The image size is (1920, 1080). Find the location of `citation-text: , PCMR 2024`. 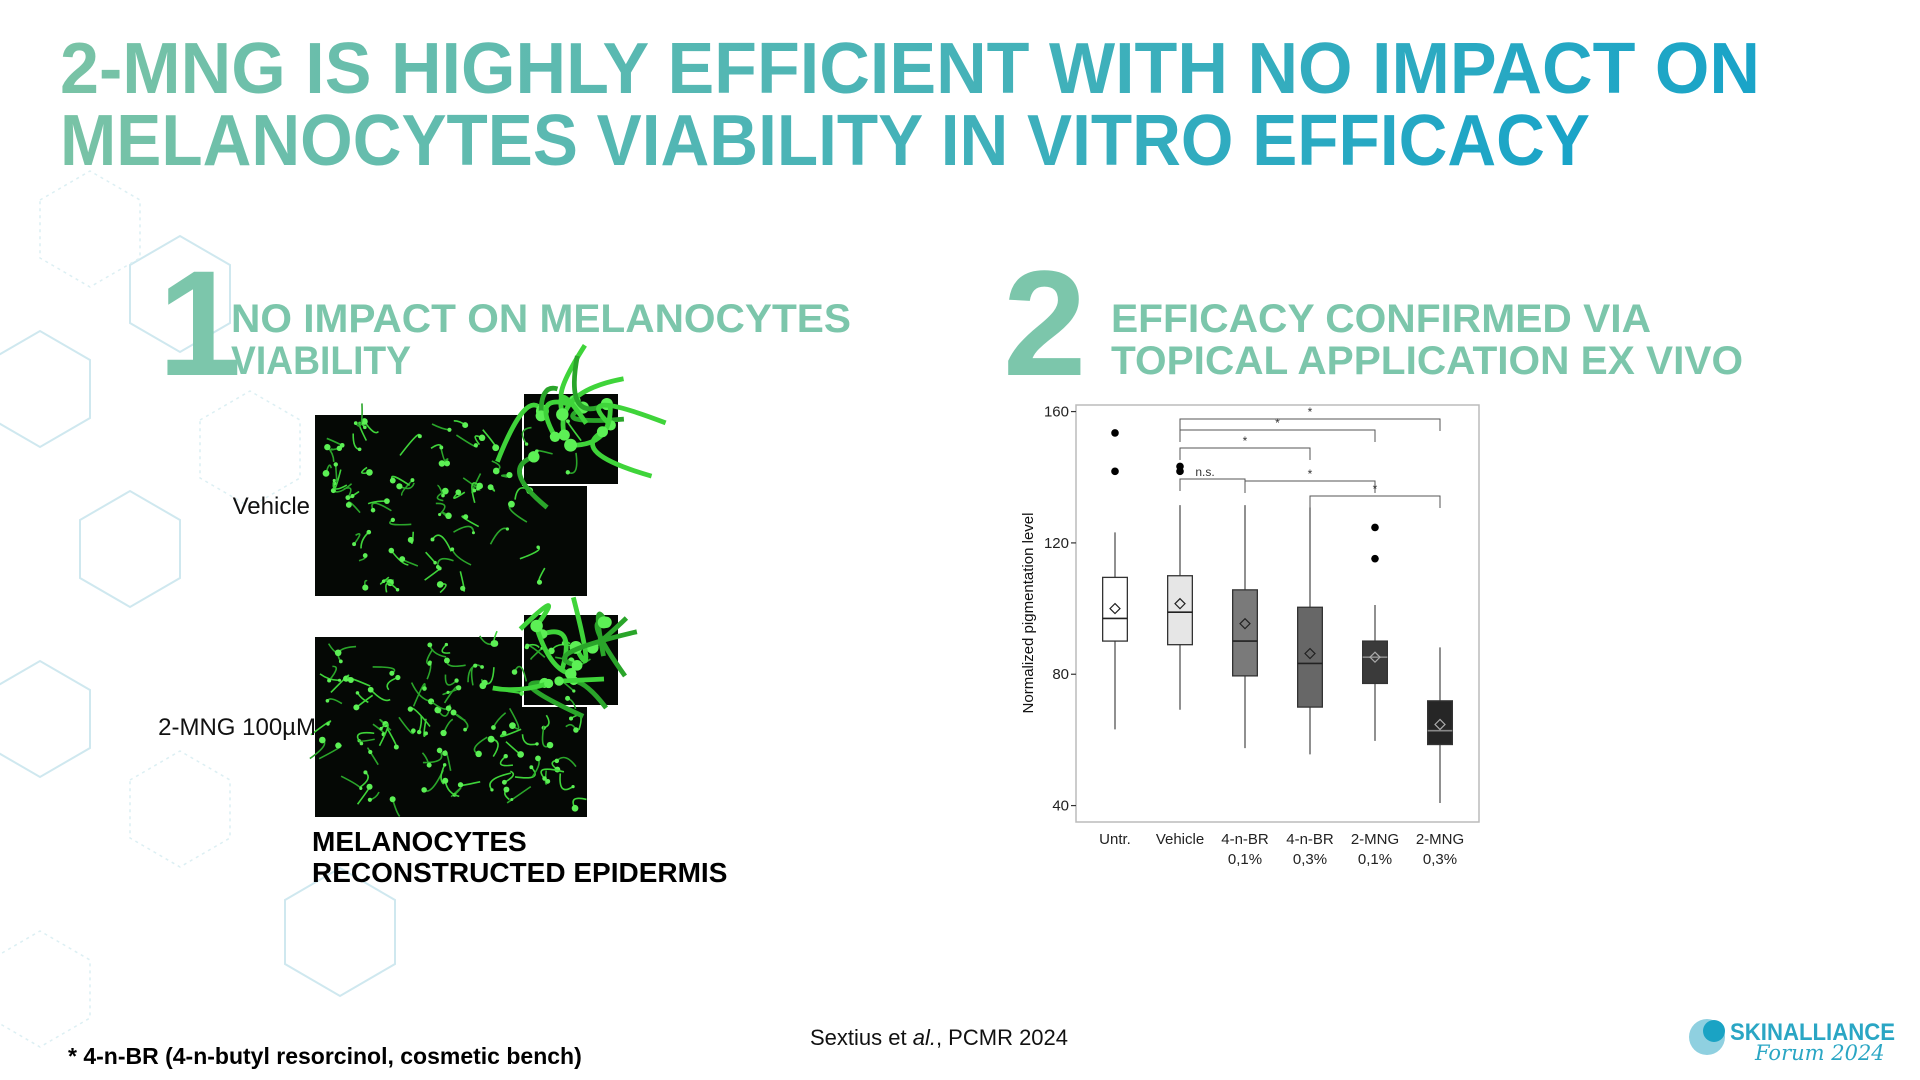

citation-text: , PCMR 2024 is located at coordinates (1002, 1037).